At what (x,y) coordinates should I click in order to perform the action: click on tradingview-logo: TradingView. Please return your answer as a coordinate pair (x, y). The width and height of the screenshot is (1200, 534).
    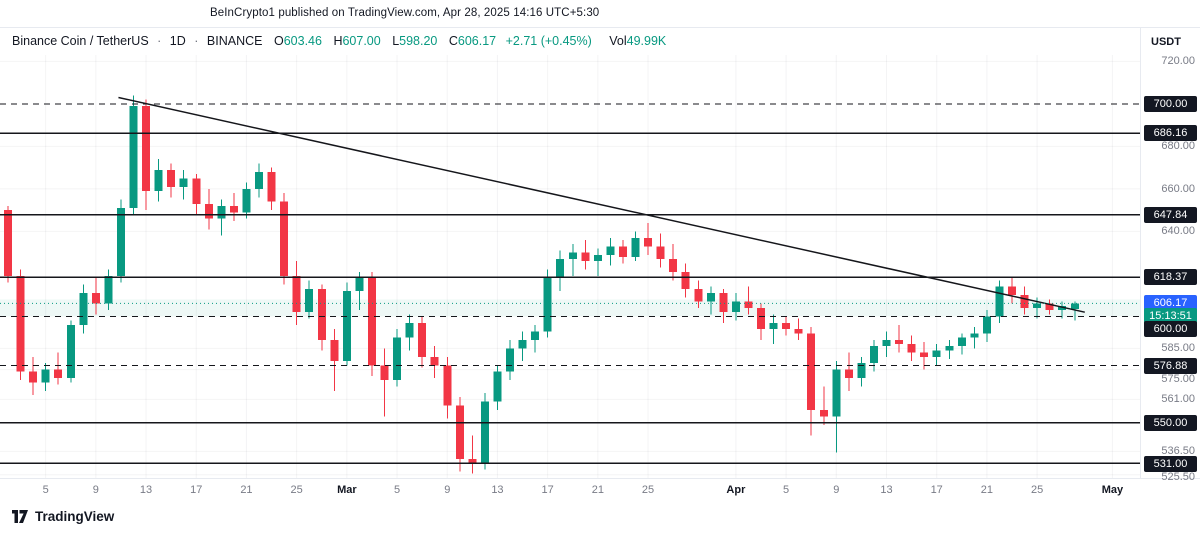
    Looking at the image, I should click on (63, 516).